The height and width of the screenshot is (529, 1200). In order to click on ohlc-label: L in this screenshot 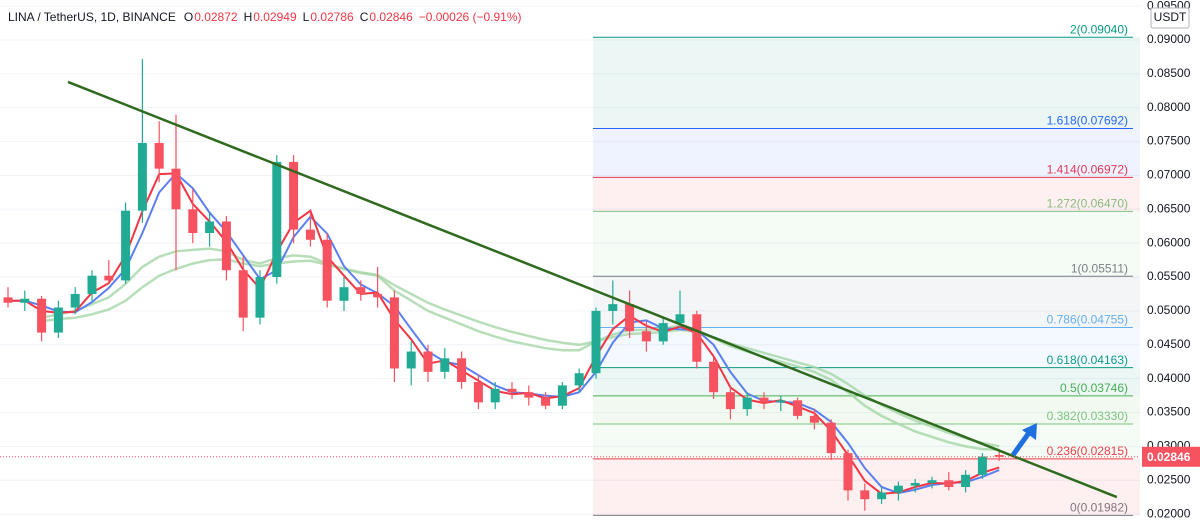, I will do `click(306, 17)`.